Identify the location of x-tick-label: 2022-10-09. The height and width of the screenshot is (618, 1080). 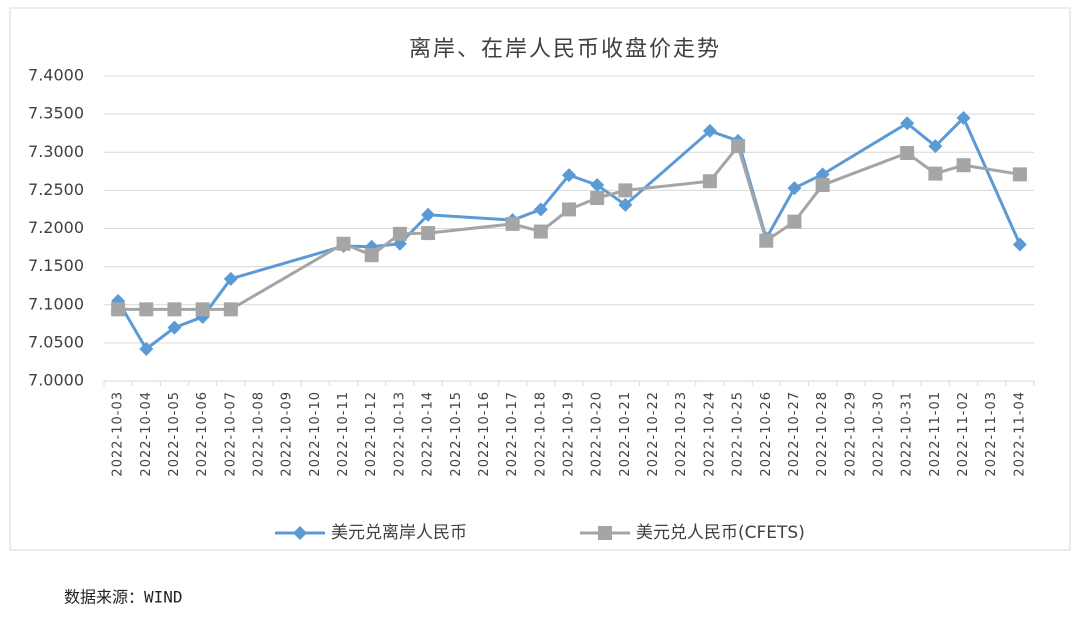
(287, 434).